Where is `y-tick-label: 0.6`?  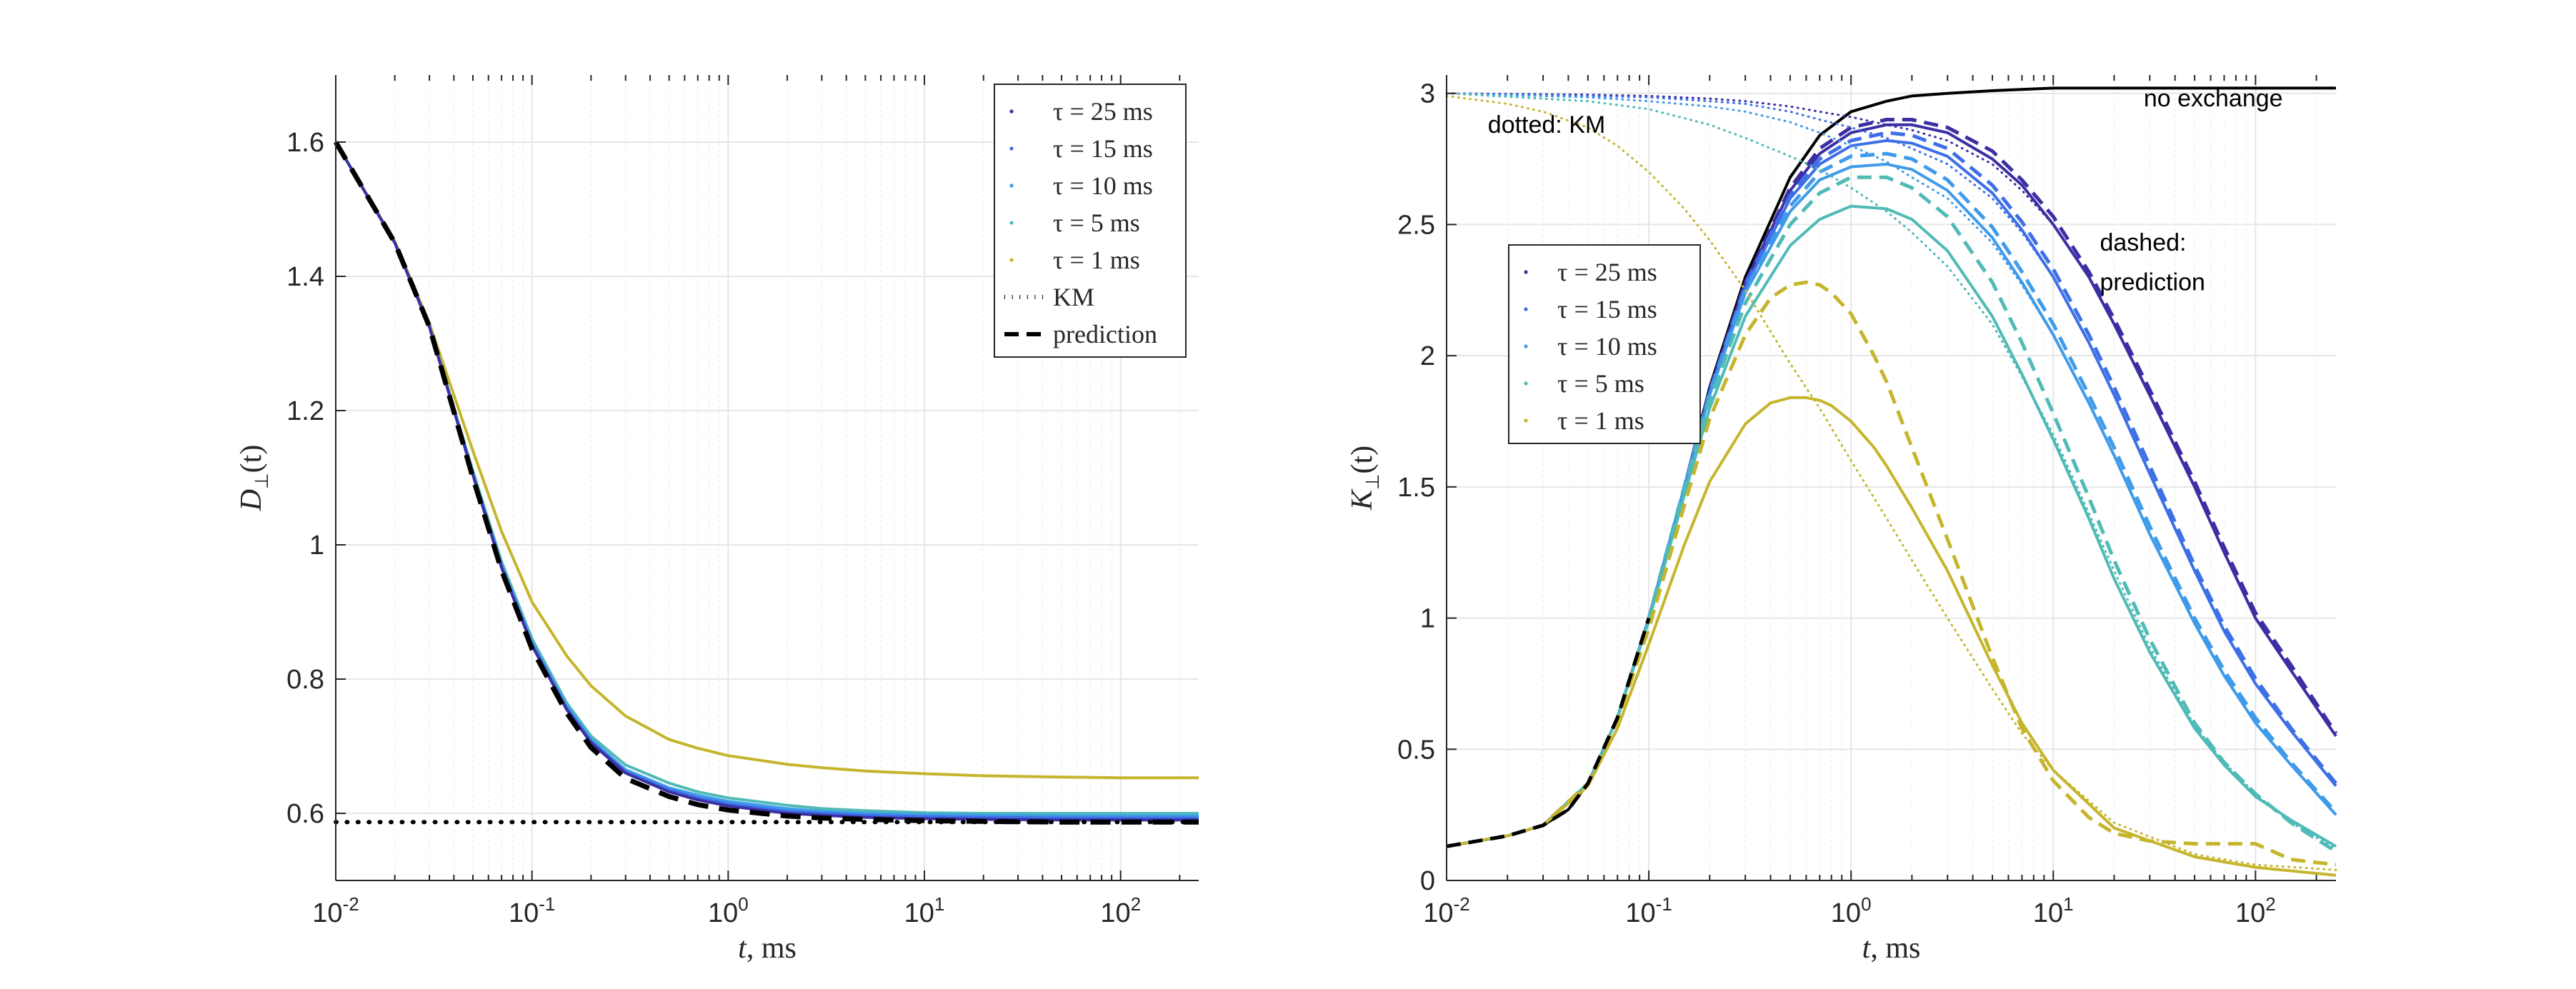 y-tick-label: 0.6 is located at coordinates (305, 814).